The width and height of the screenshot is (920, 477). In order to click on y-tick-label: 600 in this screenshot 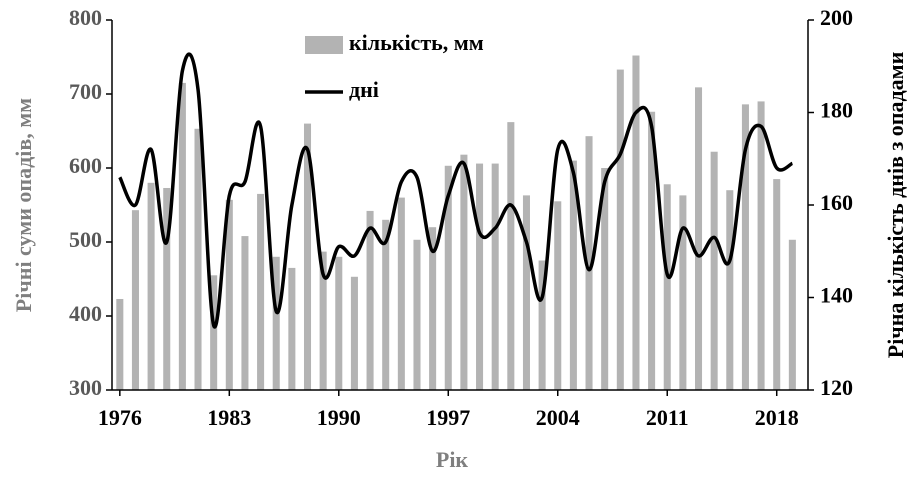, I will do `click(85, 165)`.